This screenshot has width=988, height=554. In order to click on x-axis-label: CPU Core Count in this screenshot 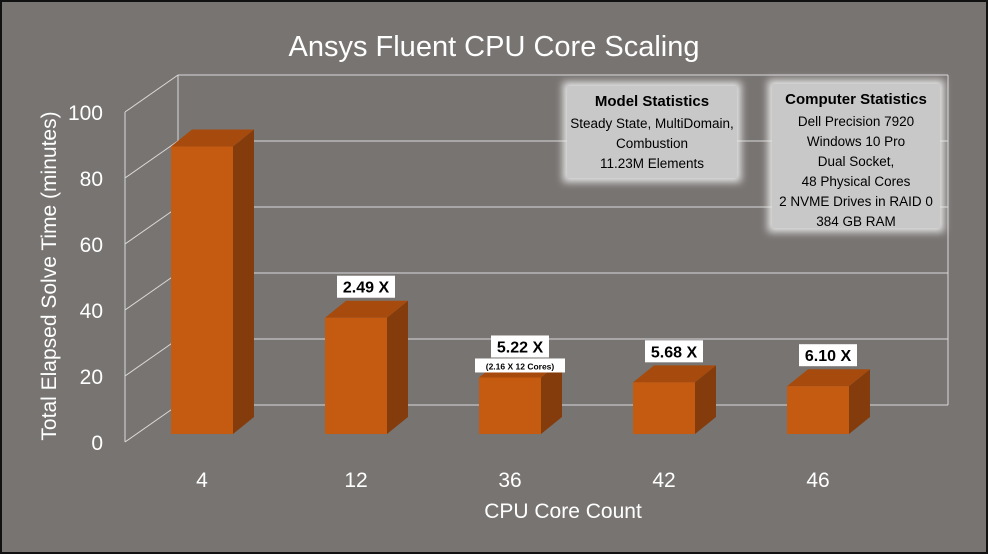, I will do `click(563, 511)`.